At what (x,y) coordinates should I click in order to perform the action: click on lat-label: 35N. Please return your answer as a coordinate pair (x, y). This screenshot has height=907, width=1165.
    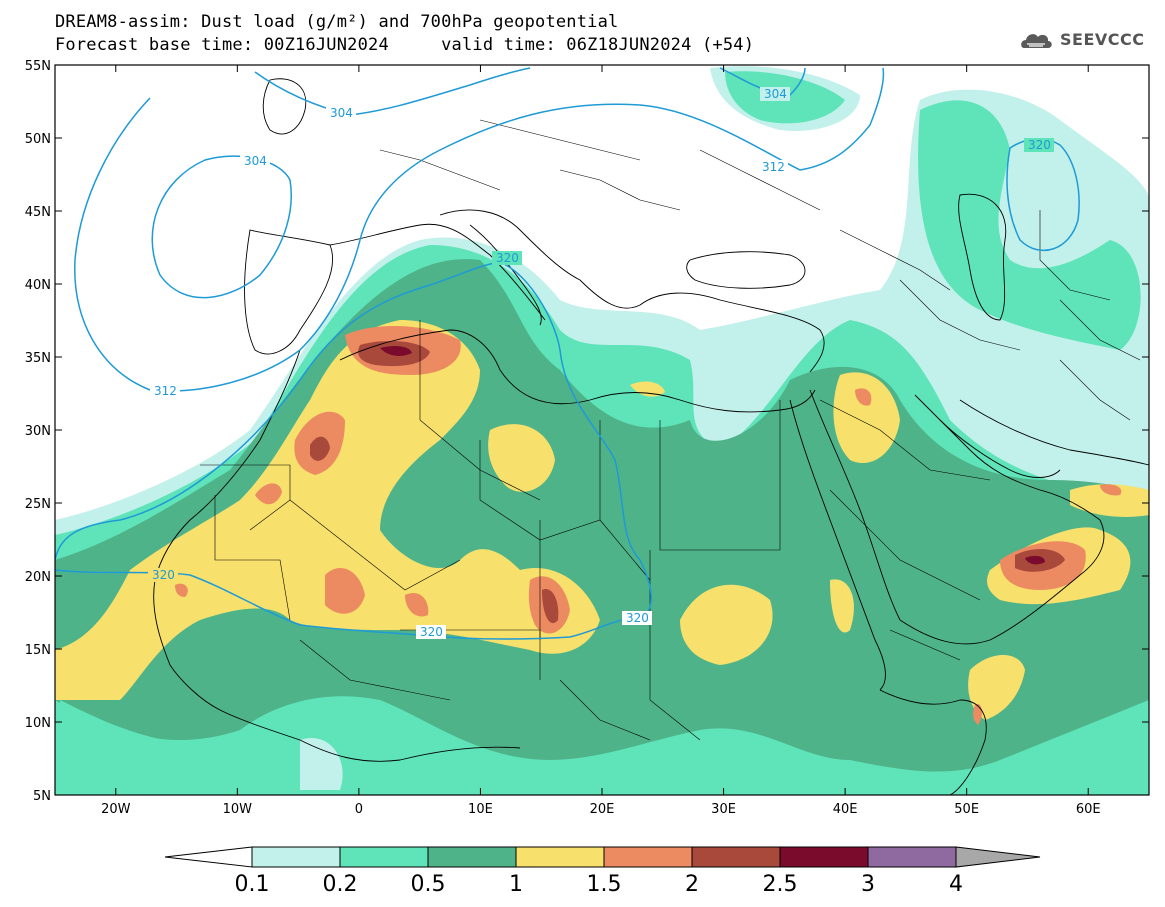
    Looking at the image, I should click on (38, 358).